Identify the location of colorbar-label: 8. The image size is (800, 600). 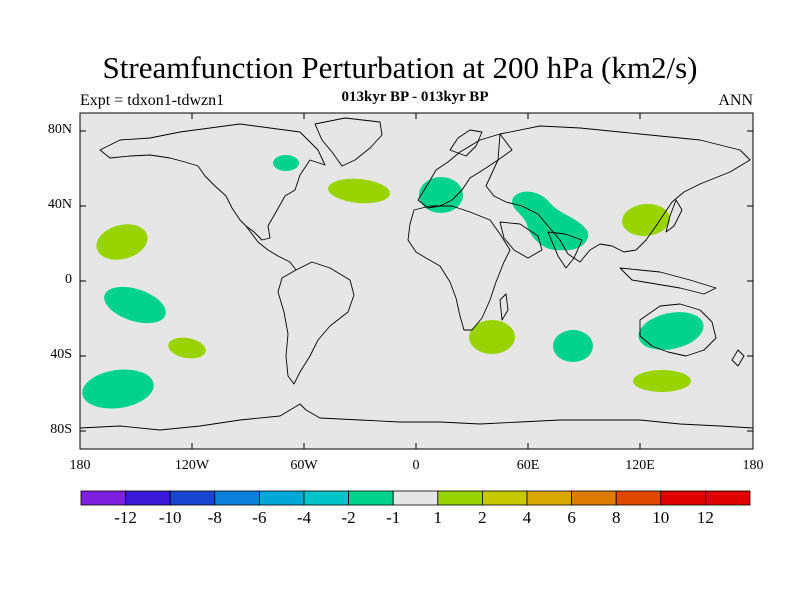
(616, 517).